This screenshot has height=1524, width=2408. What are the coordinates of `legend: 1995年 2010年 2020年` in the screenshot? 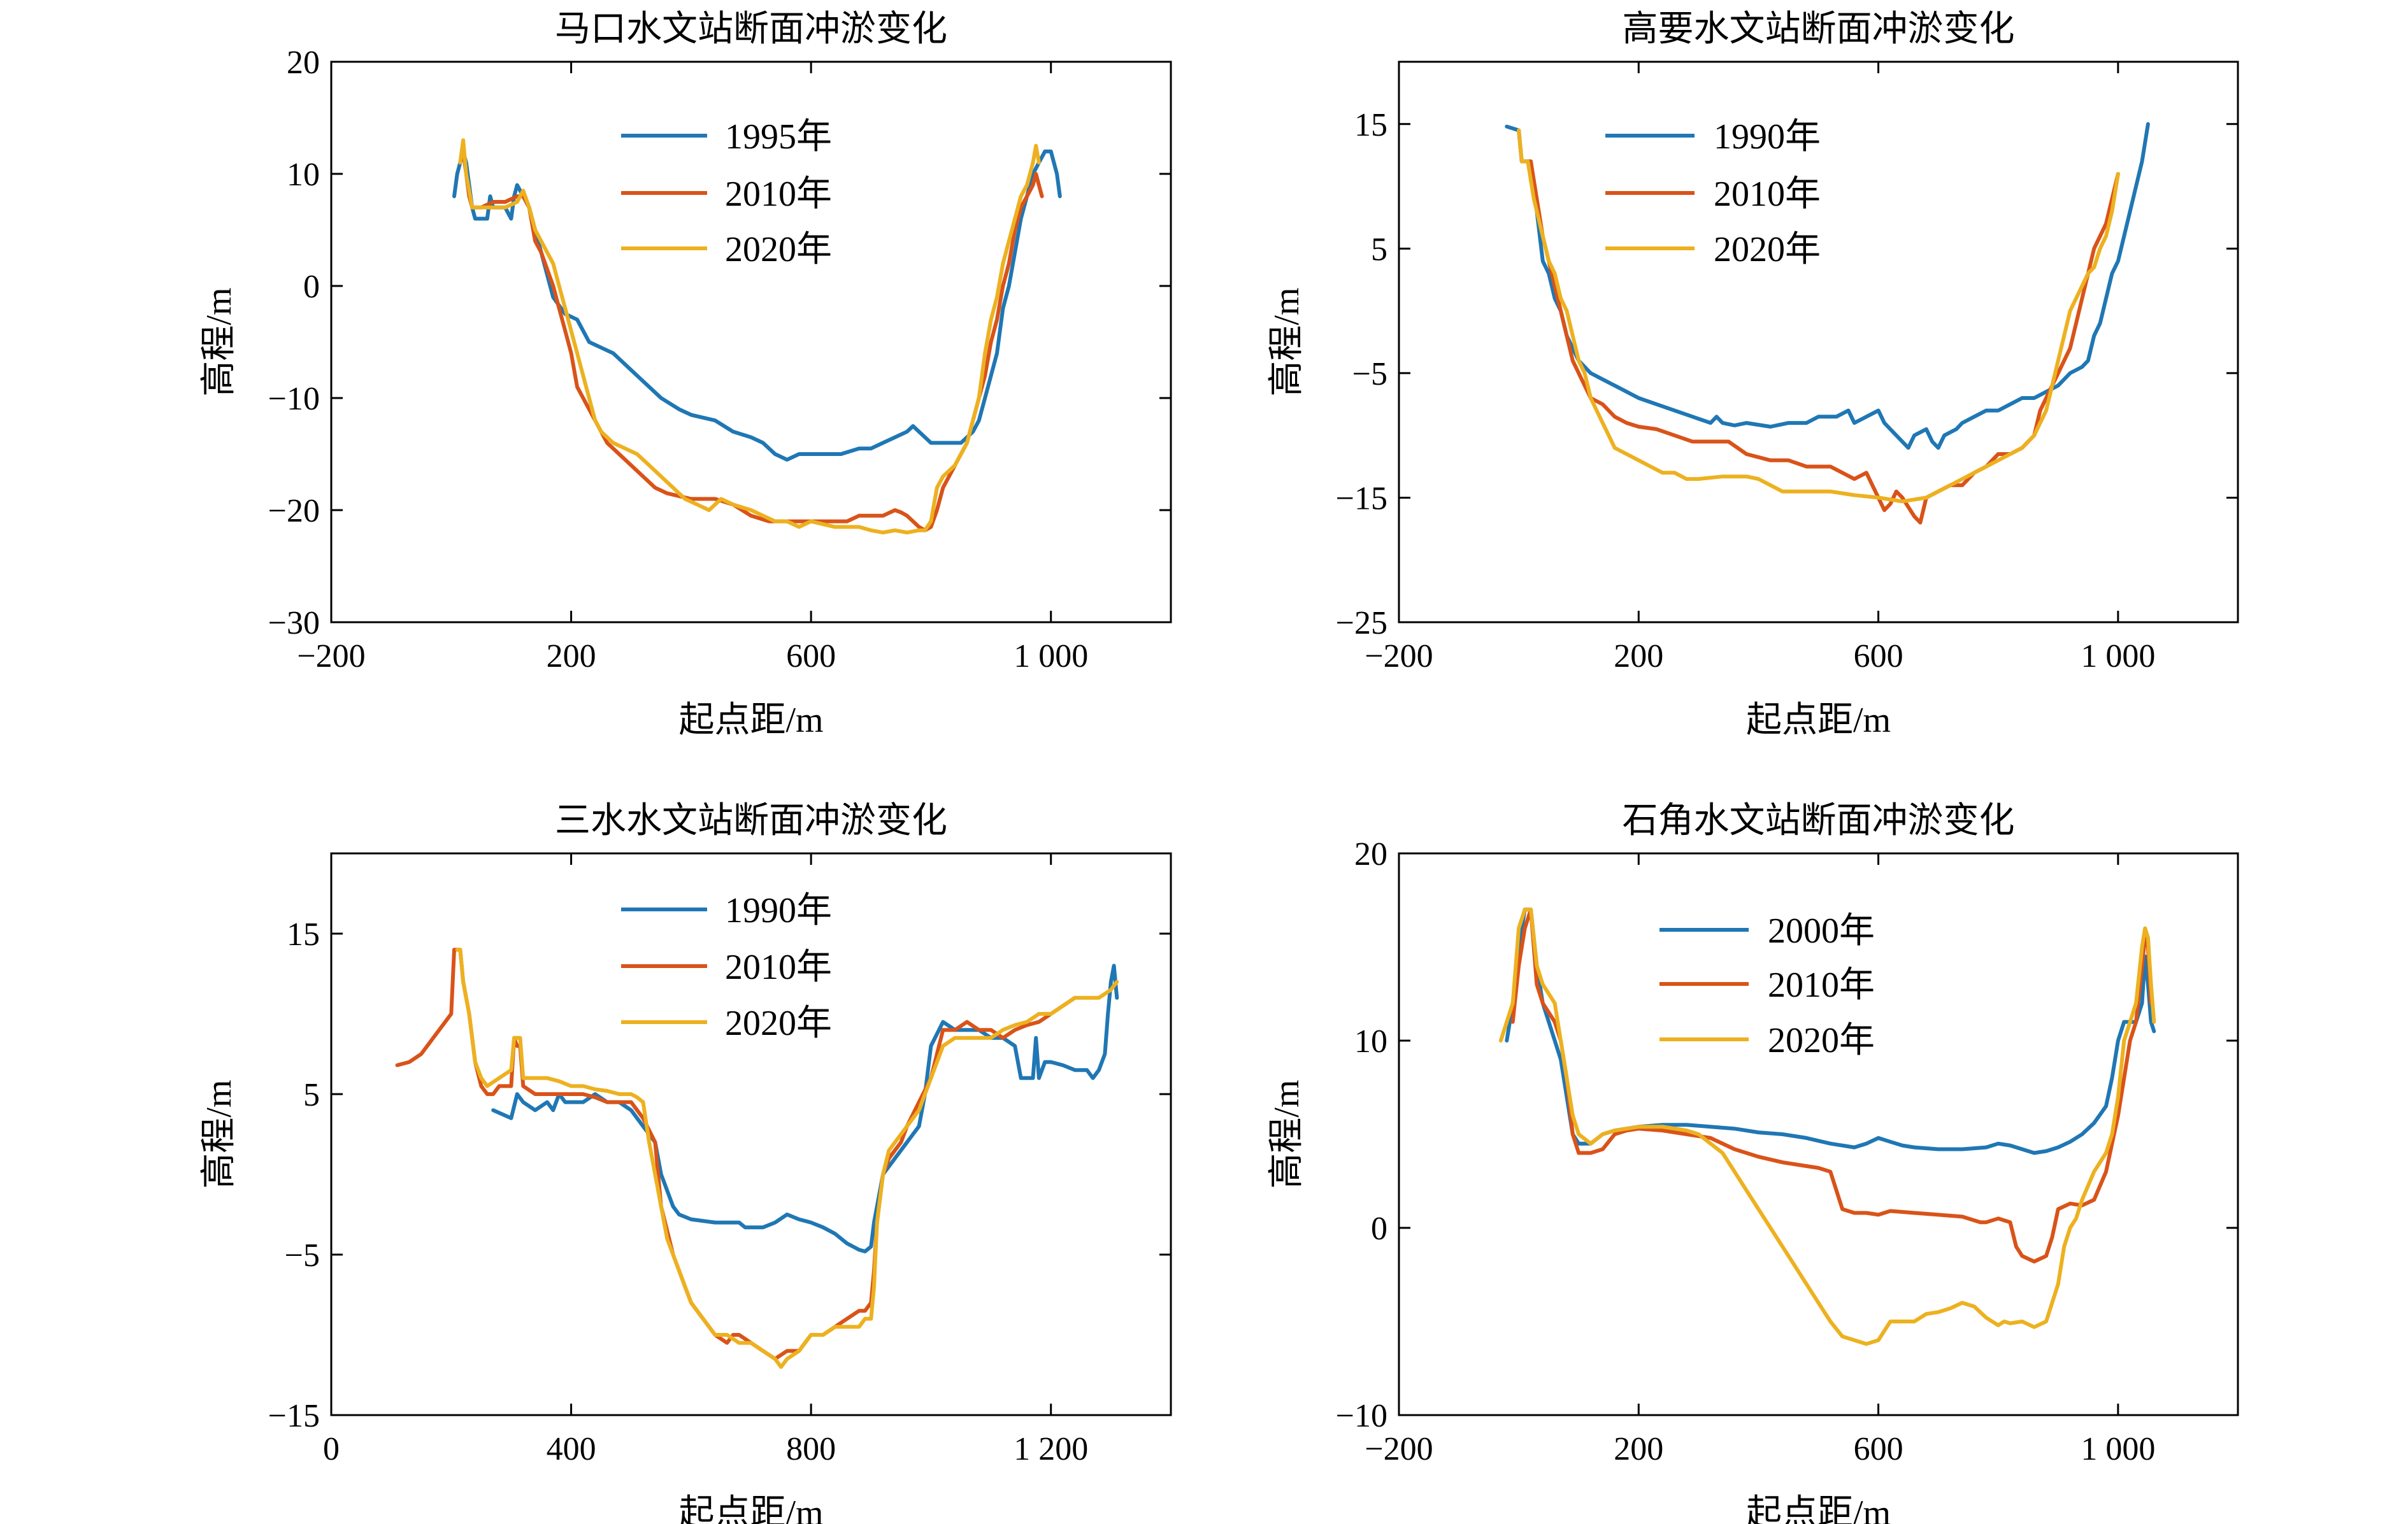 It's located at (726, 193).